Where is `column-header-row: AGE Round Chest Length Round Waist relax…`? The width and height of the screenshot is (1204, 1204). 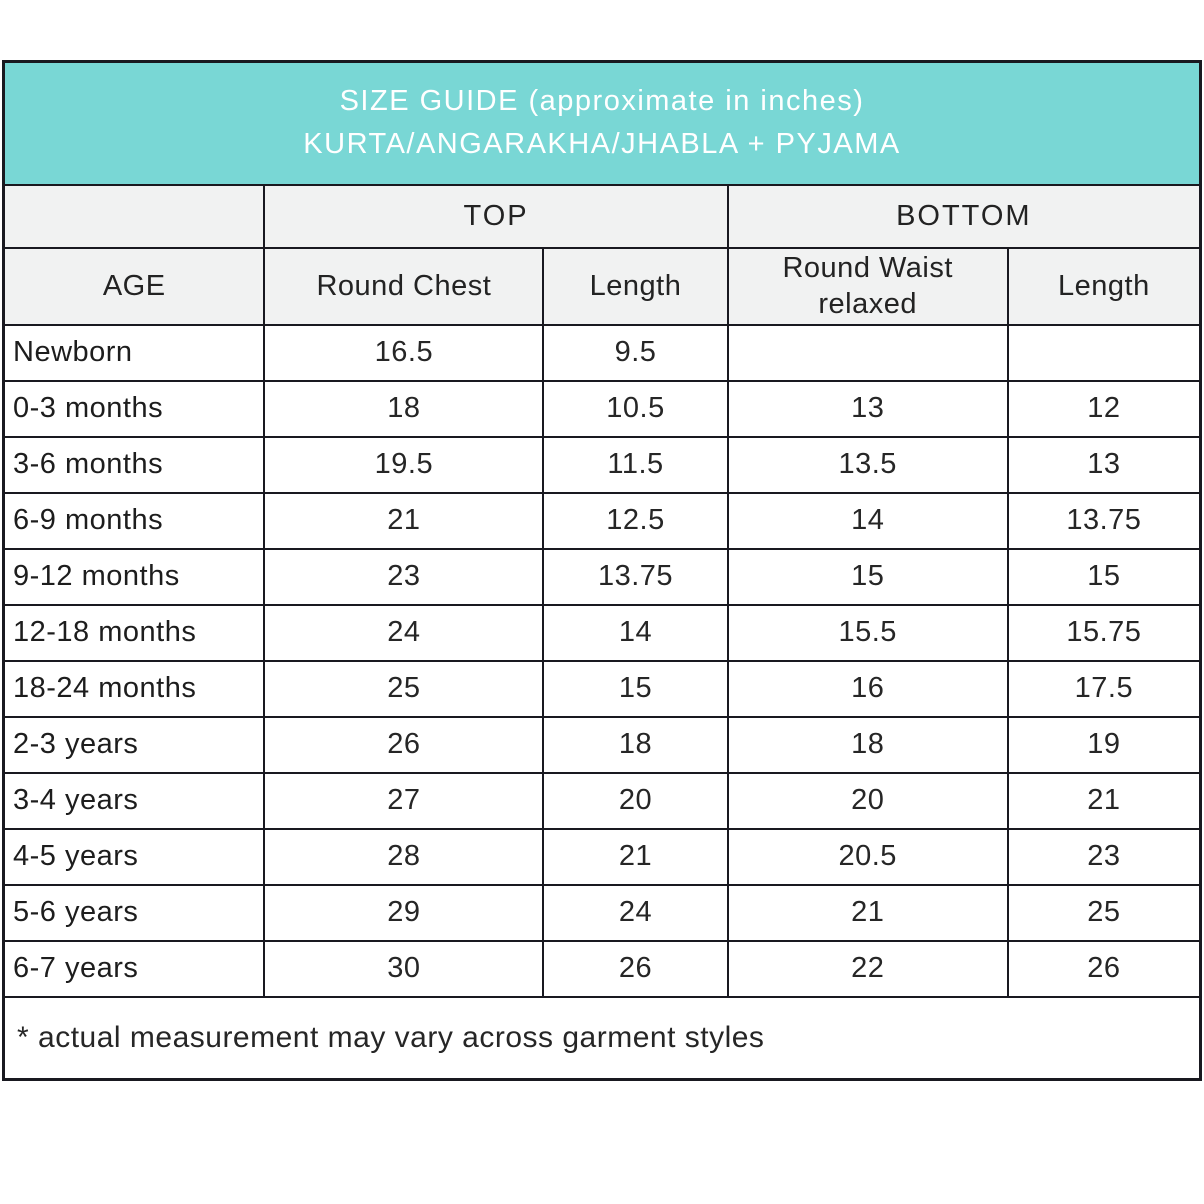
column-header-row: AGE Round Chest Length Round Waist relax… is located at coordinates (602, 286).